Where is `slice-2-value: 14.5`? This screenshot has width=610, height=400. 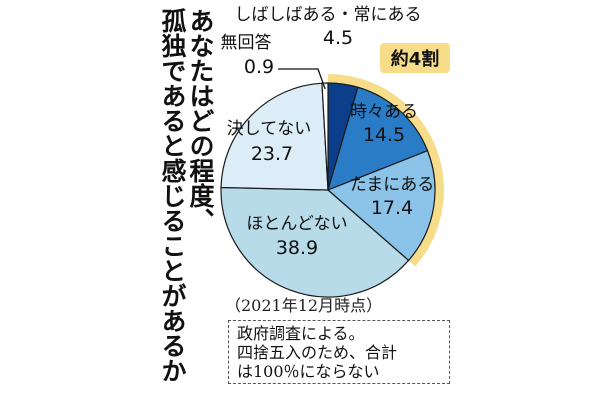
slice-2-value: 14.5 is located at coordinates (384, 135).